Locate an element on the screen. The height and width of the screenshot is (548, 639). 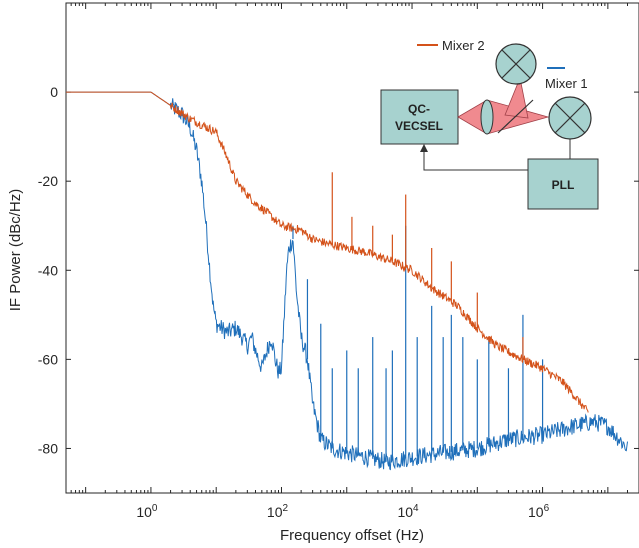
pll-label: PLL is located at coordinates (563, 185).